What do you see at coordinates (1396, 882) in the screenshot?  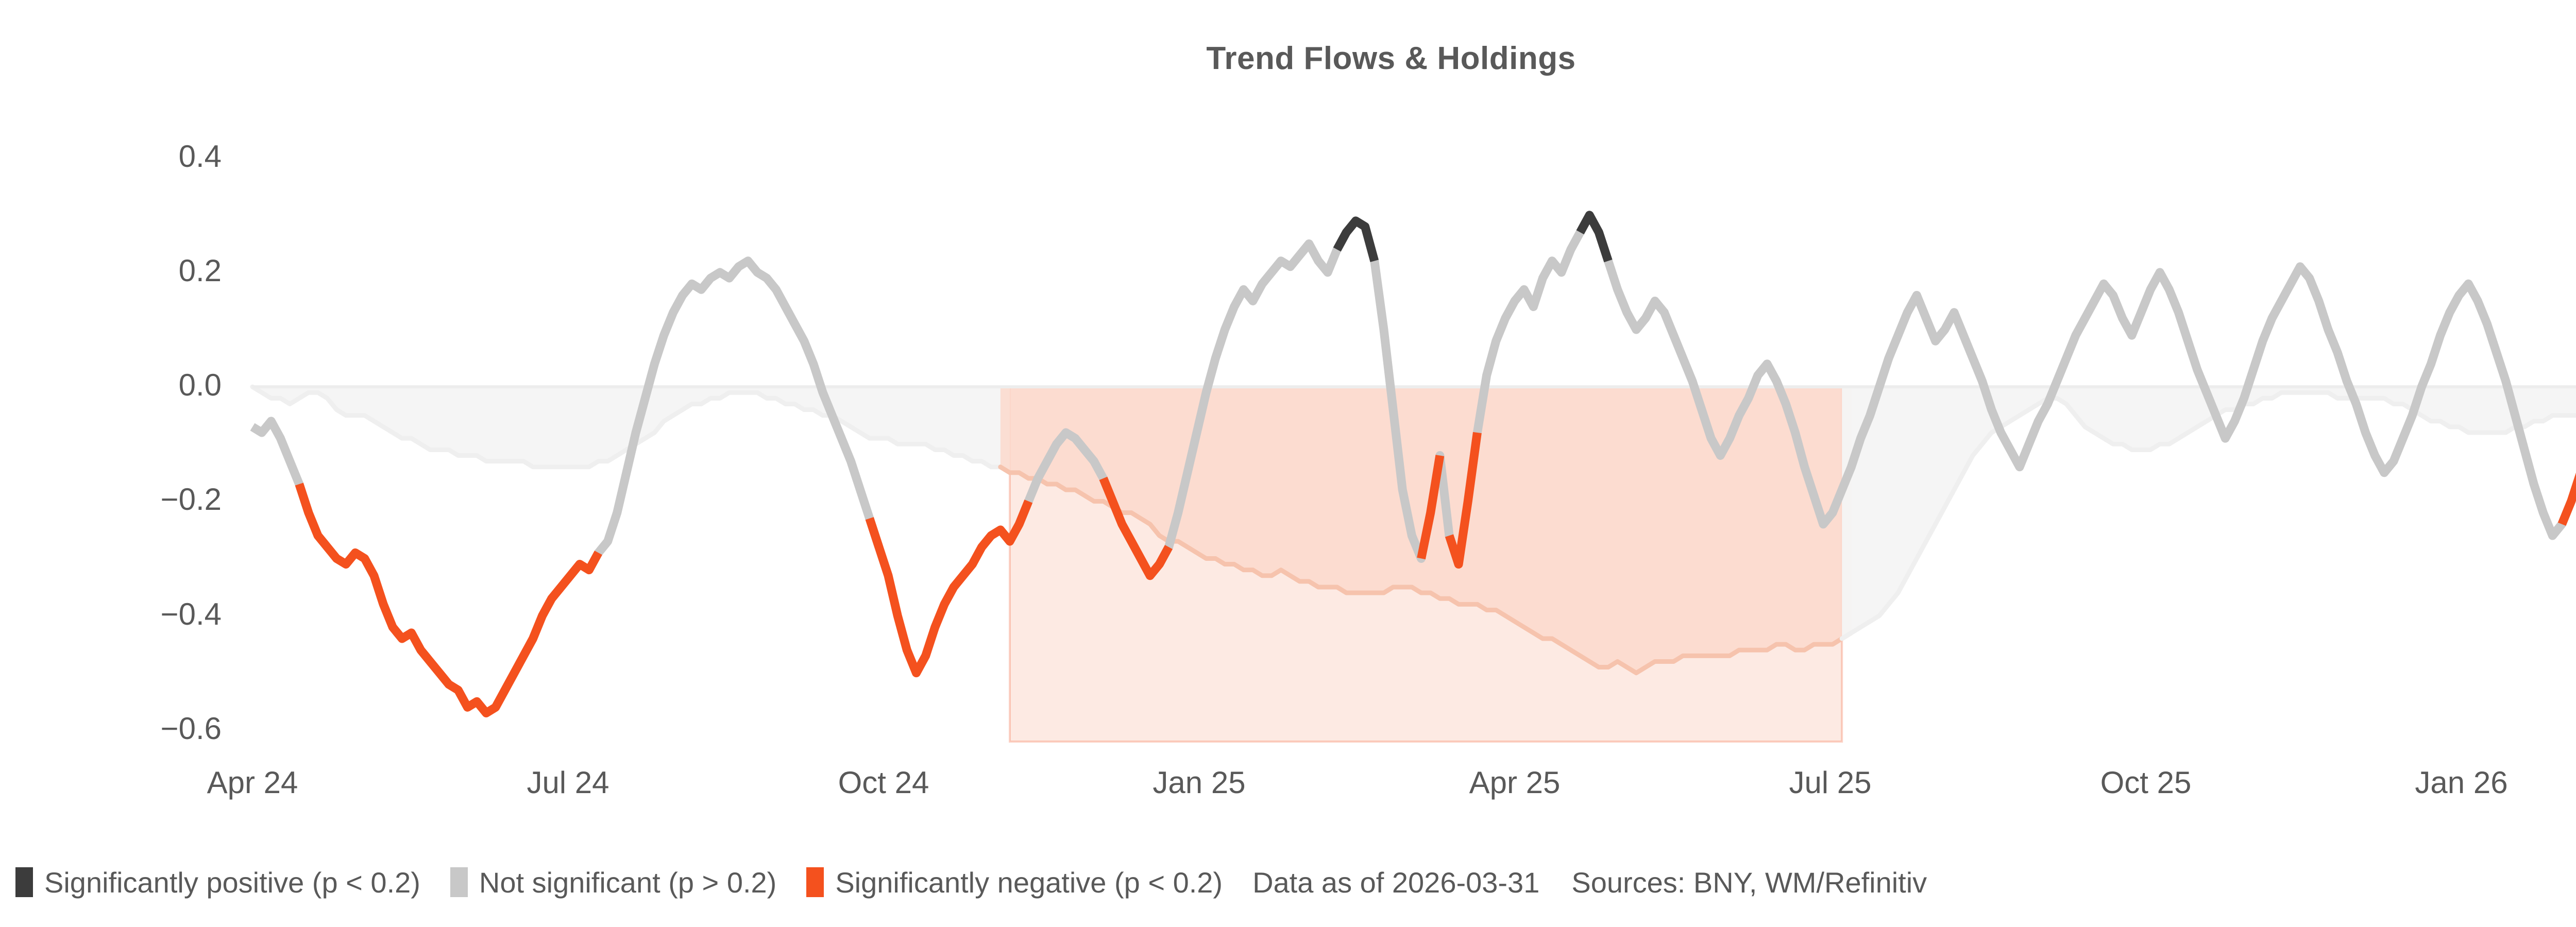 I see `data-as-of-note: Data as of 2026-03-31` at bounding box center [1396, 882].